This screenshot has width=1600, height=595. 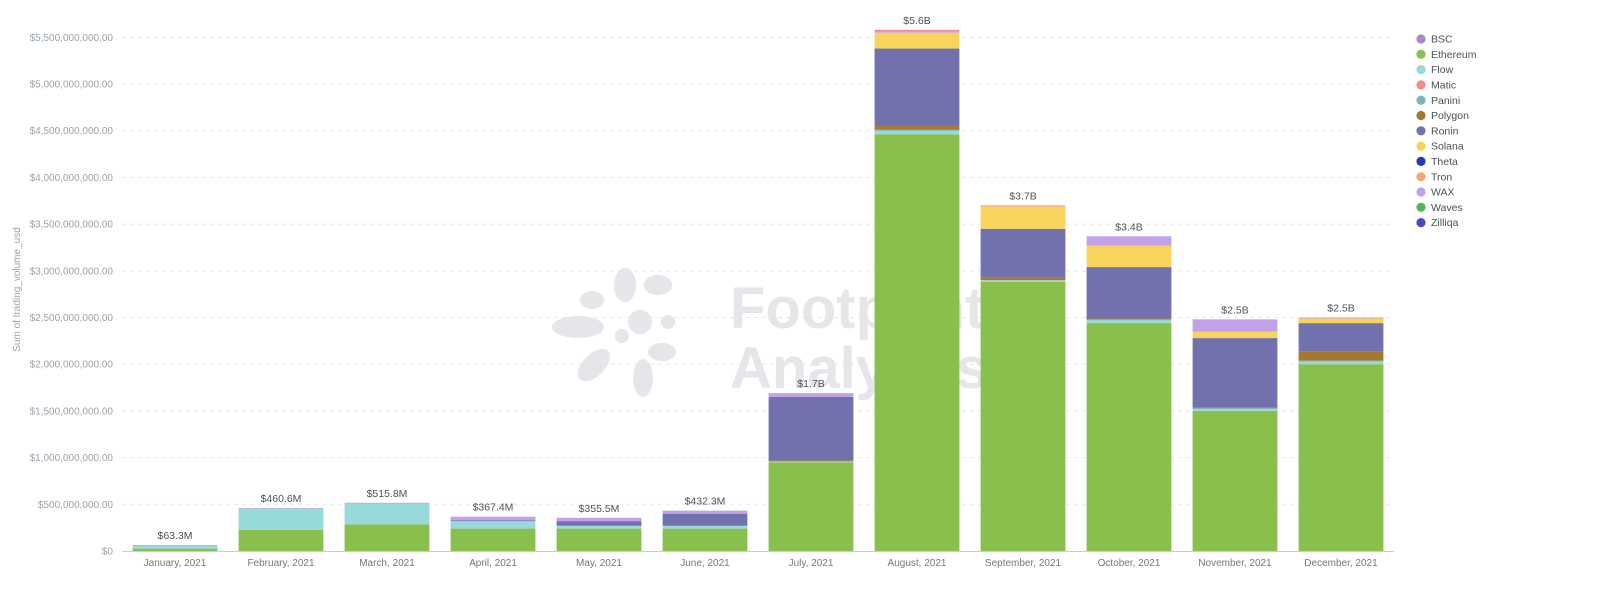 What do you see at coordinates (705, 563) in the screenshot?
I see `x-tick-label: June, 2021` at bounding box center [705, 563].